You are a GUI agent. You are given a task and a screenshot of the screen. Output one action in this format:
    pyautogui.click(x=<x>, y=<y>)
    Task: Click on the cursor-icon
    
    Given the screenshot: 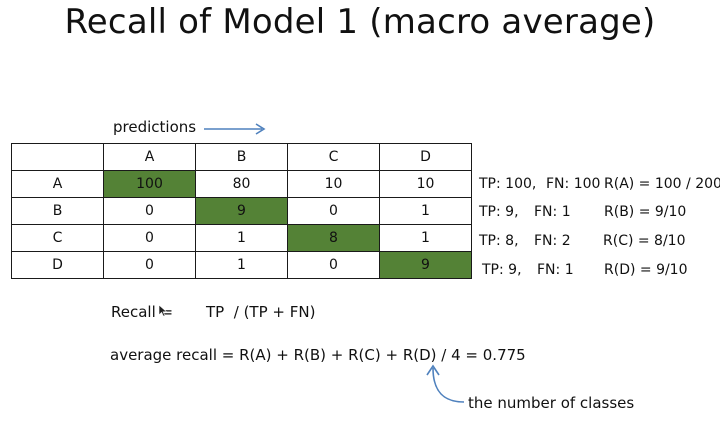 What is the action you would take?
    pyautogui.click(x=163, y=310)
    